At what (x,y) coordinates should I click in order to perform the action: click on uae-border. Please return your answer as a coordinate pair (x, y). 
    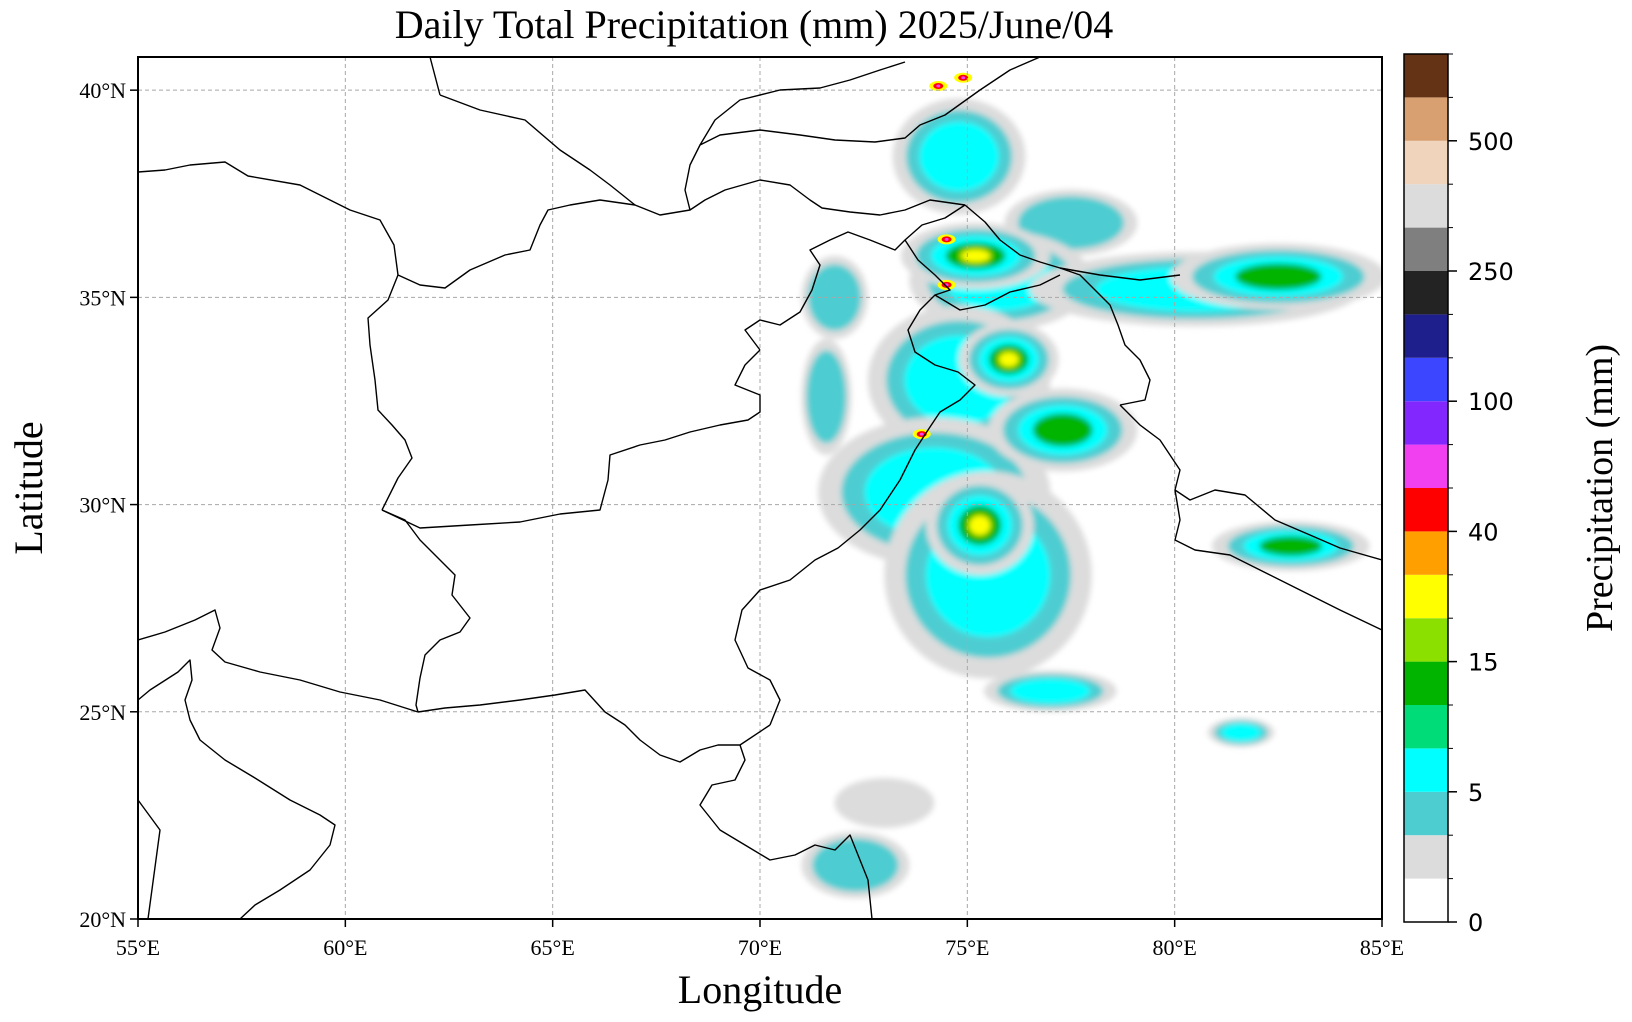
    Looking at the image, I should click on (149, 859).